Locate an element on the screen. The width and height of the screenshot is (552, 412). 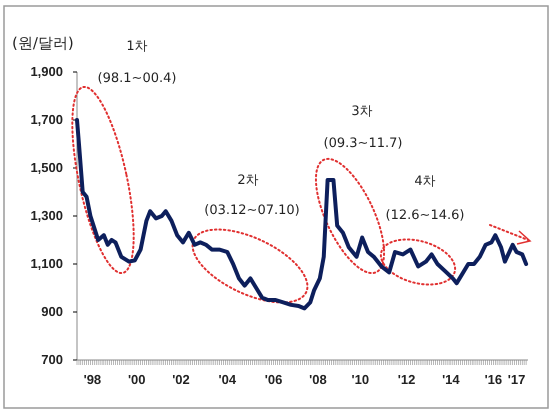
x-tick-label: '14 is located at coordinates (451, 379).